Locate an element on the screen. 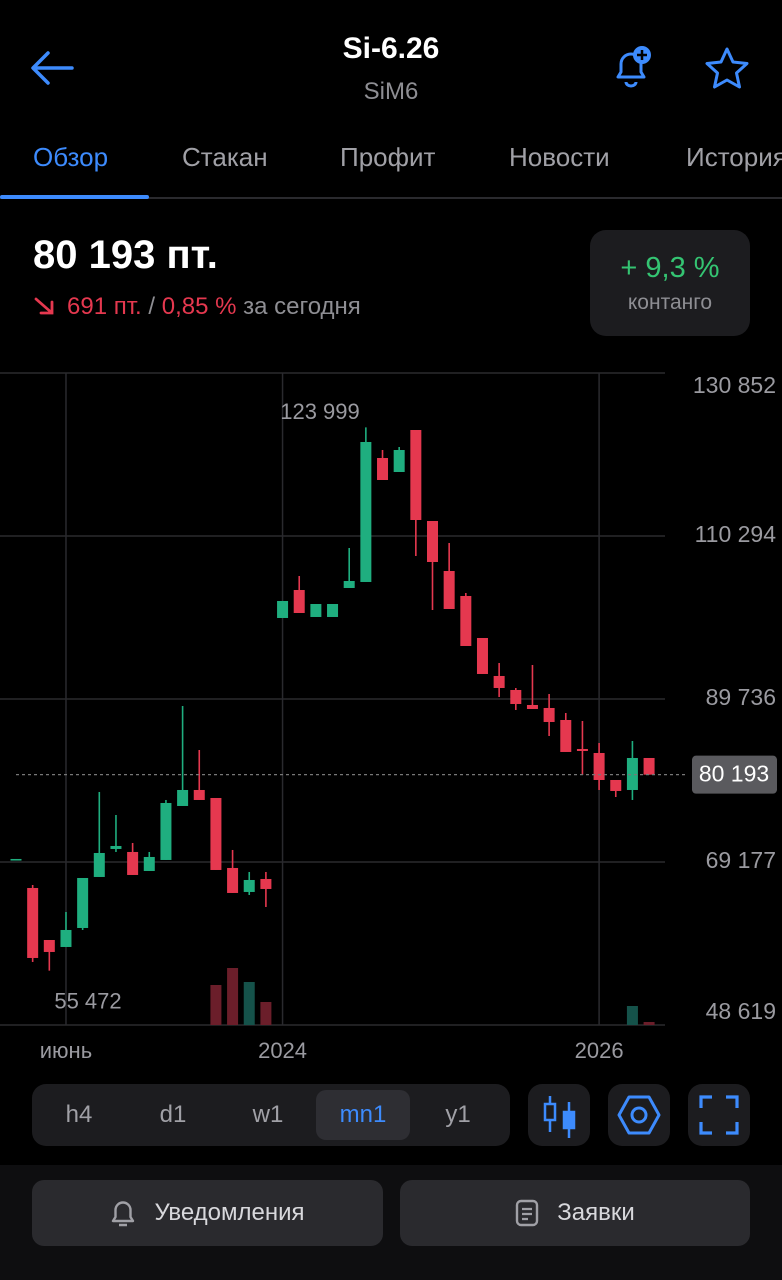  fullscreen-button is located at coordinates (719, 1115).